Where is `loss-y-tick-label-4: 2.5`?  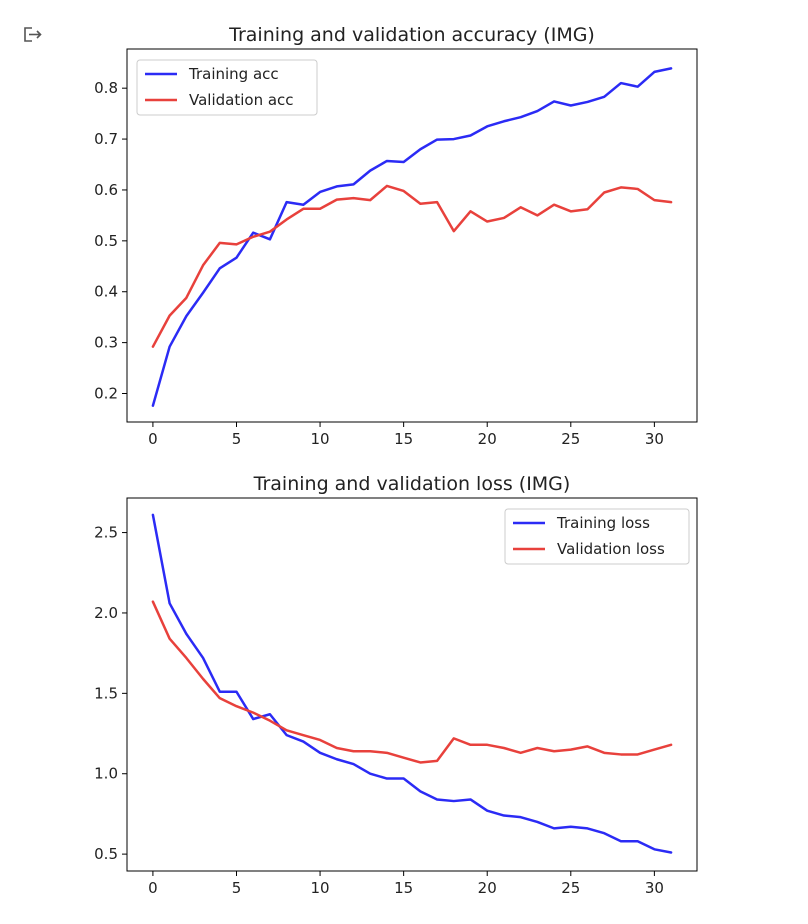
loss-y-tick-label-4: 2.5 is located at coordinates (106, 533).